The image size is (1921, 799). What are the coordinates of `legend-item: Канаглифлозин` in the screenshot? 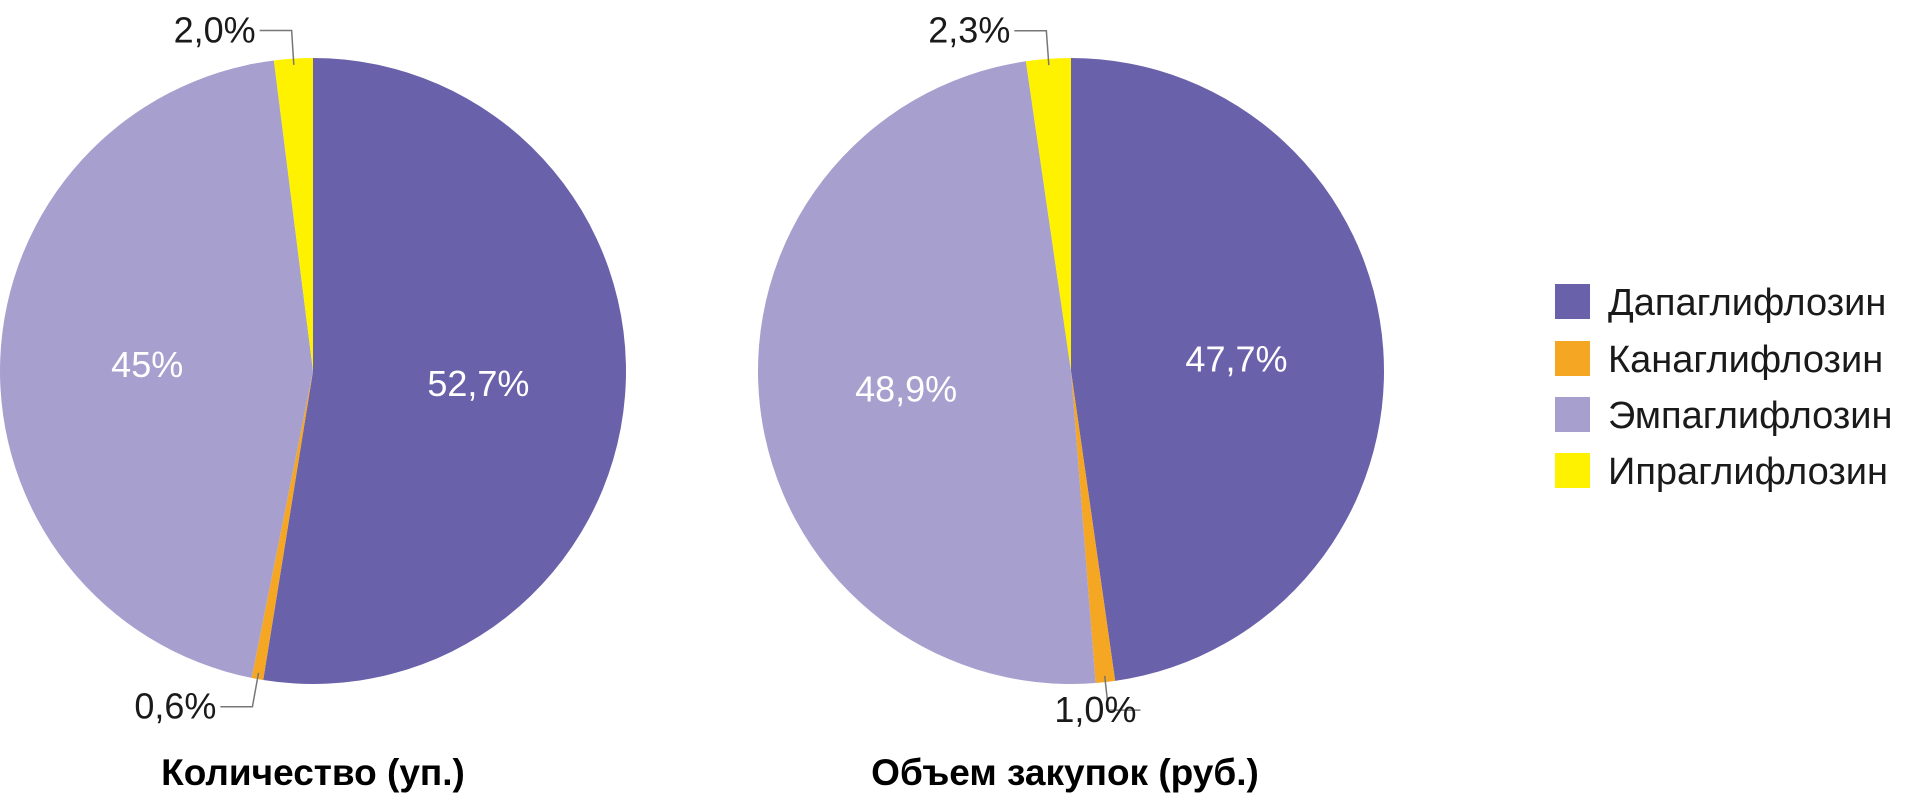 It's located at (1719, 360).